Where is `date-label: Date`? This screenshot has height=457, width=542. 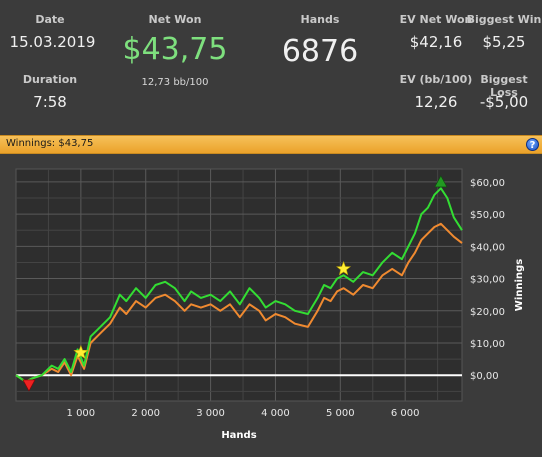 date-label: Date is located at coordinates (50, 19).